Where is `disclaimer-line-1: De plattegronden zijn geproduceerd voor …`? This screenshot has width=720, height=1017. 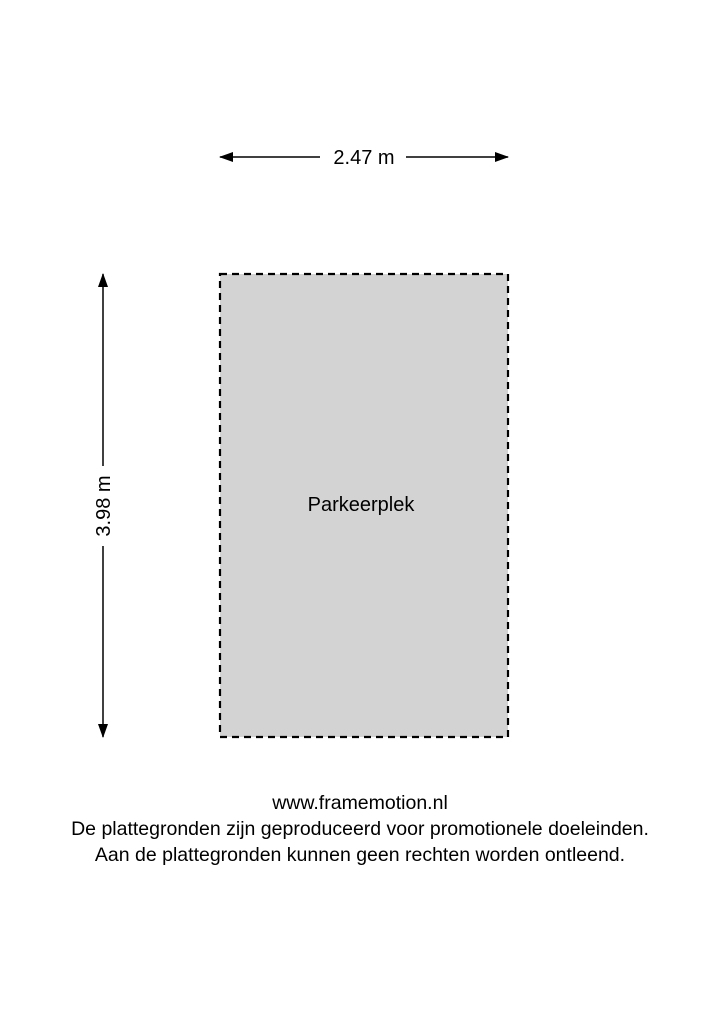 disclaimer-line-1: De plattegronden zijn geproduceerd voor … is located at coordinates (360, 829).